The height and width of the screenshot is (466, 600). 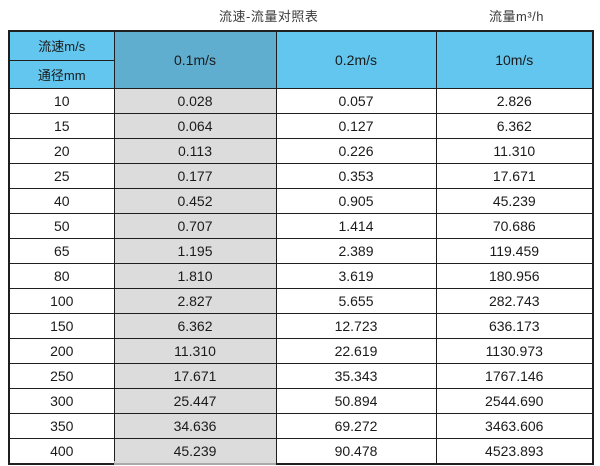 What do you see at coordinates (61, 451) in the screenshot?
I see `diameter-cell: 400` at bounding box center [61, 451].